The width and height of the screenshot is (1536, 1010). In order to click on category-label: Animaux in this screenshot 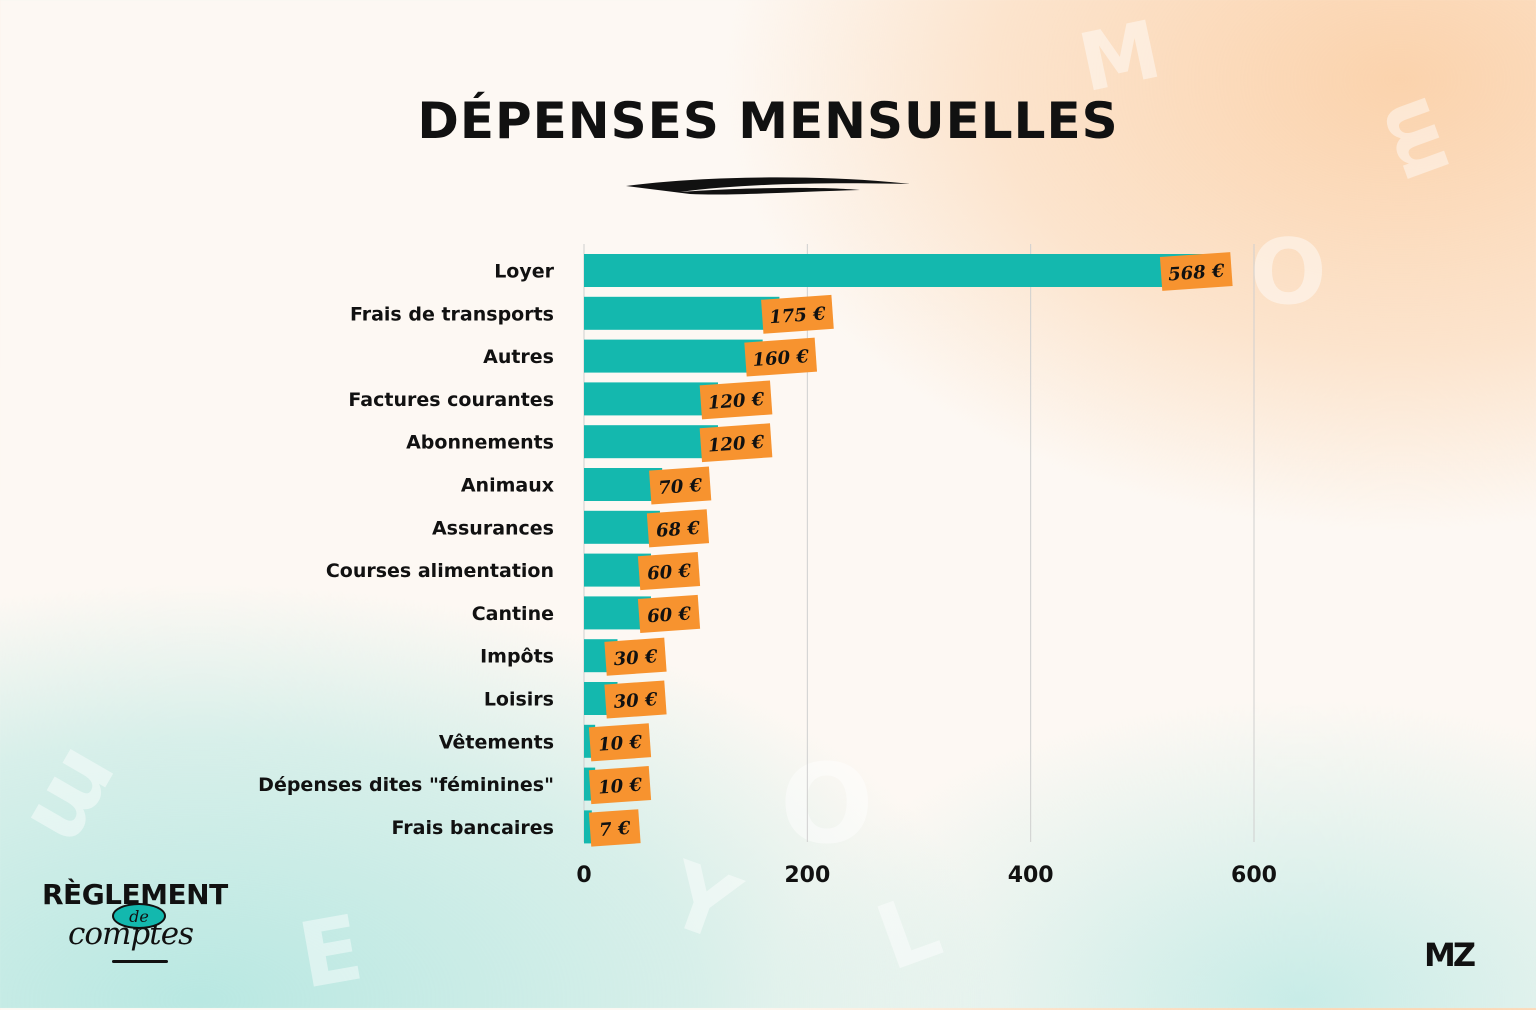, I will do `click(507, 486)`.